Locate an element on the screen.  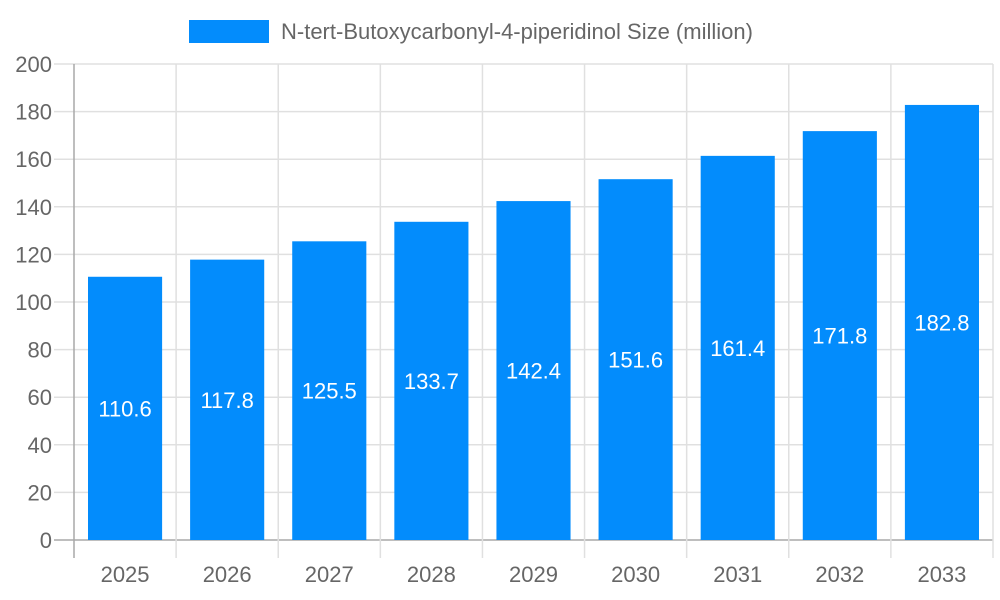
x-tick-label: 2033 is located at coordinates (941, 574).